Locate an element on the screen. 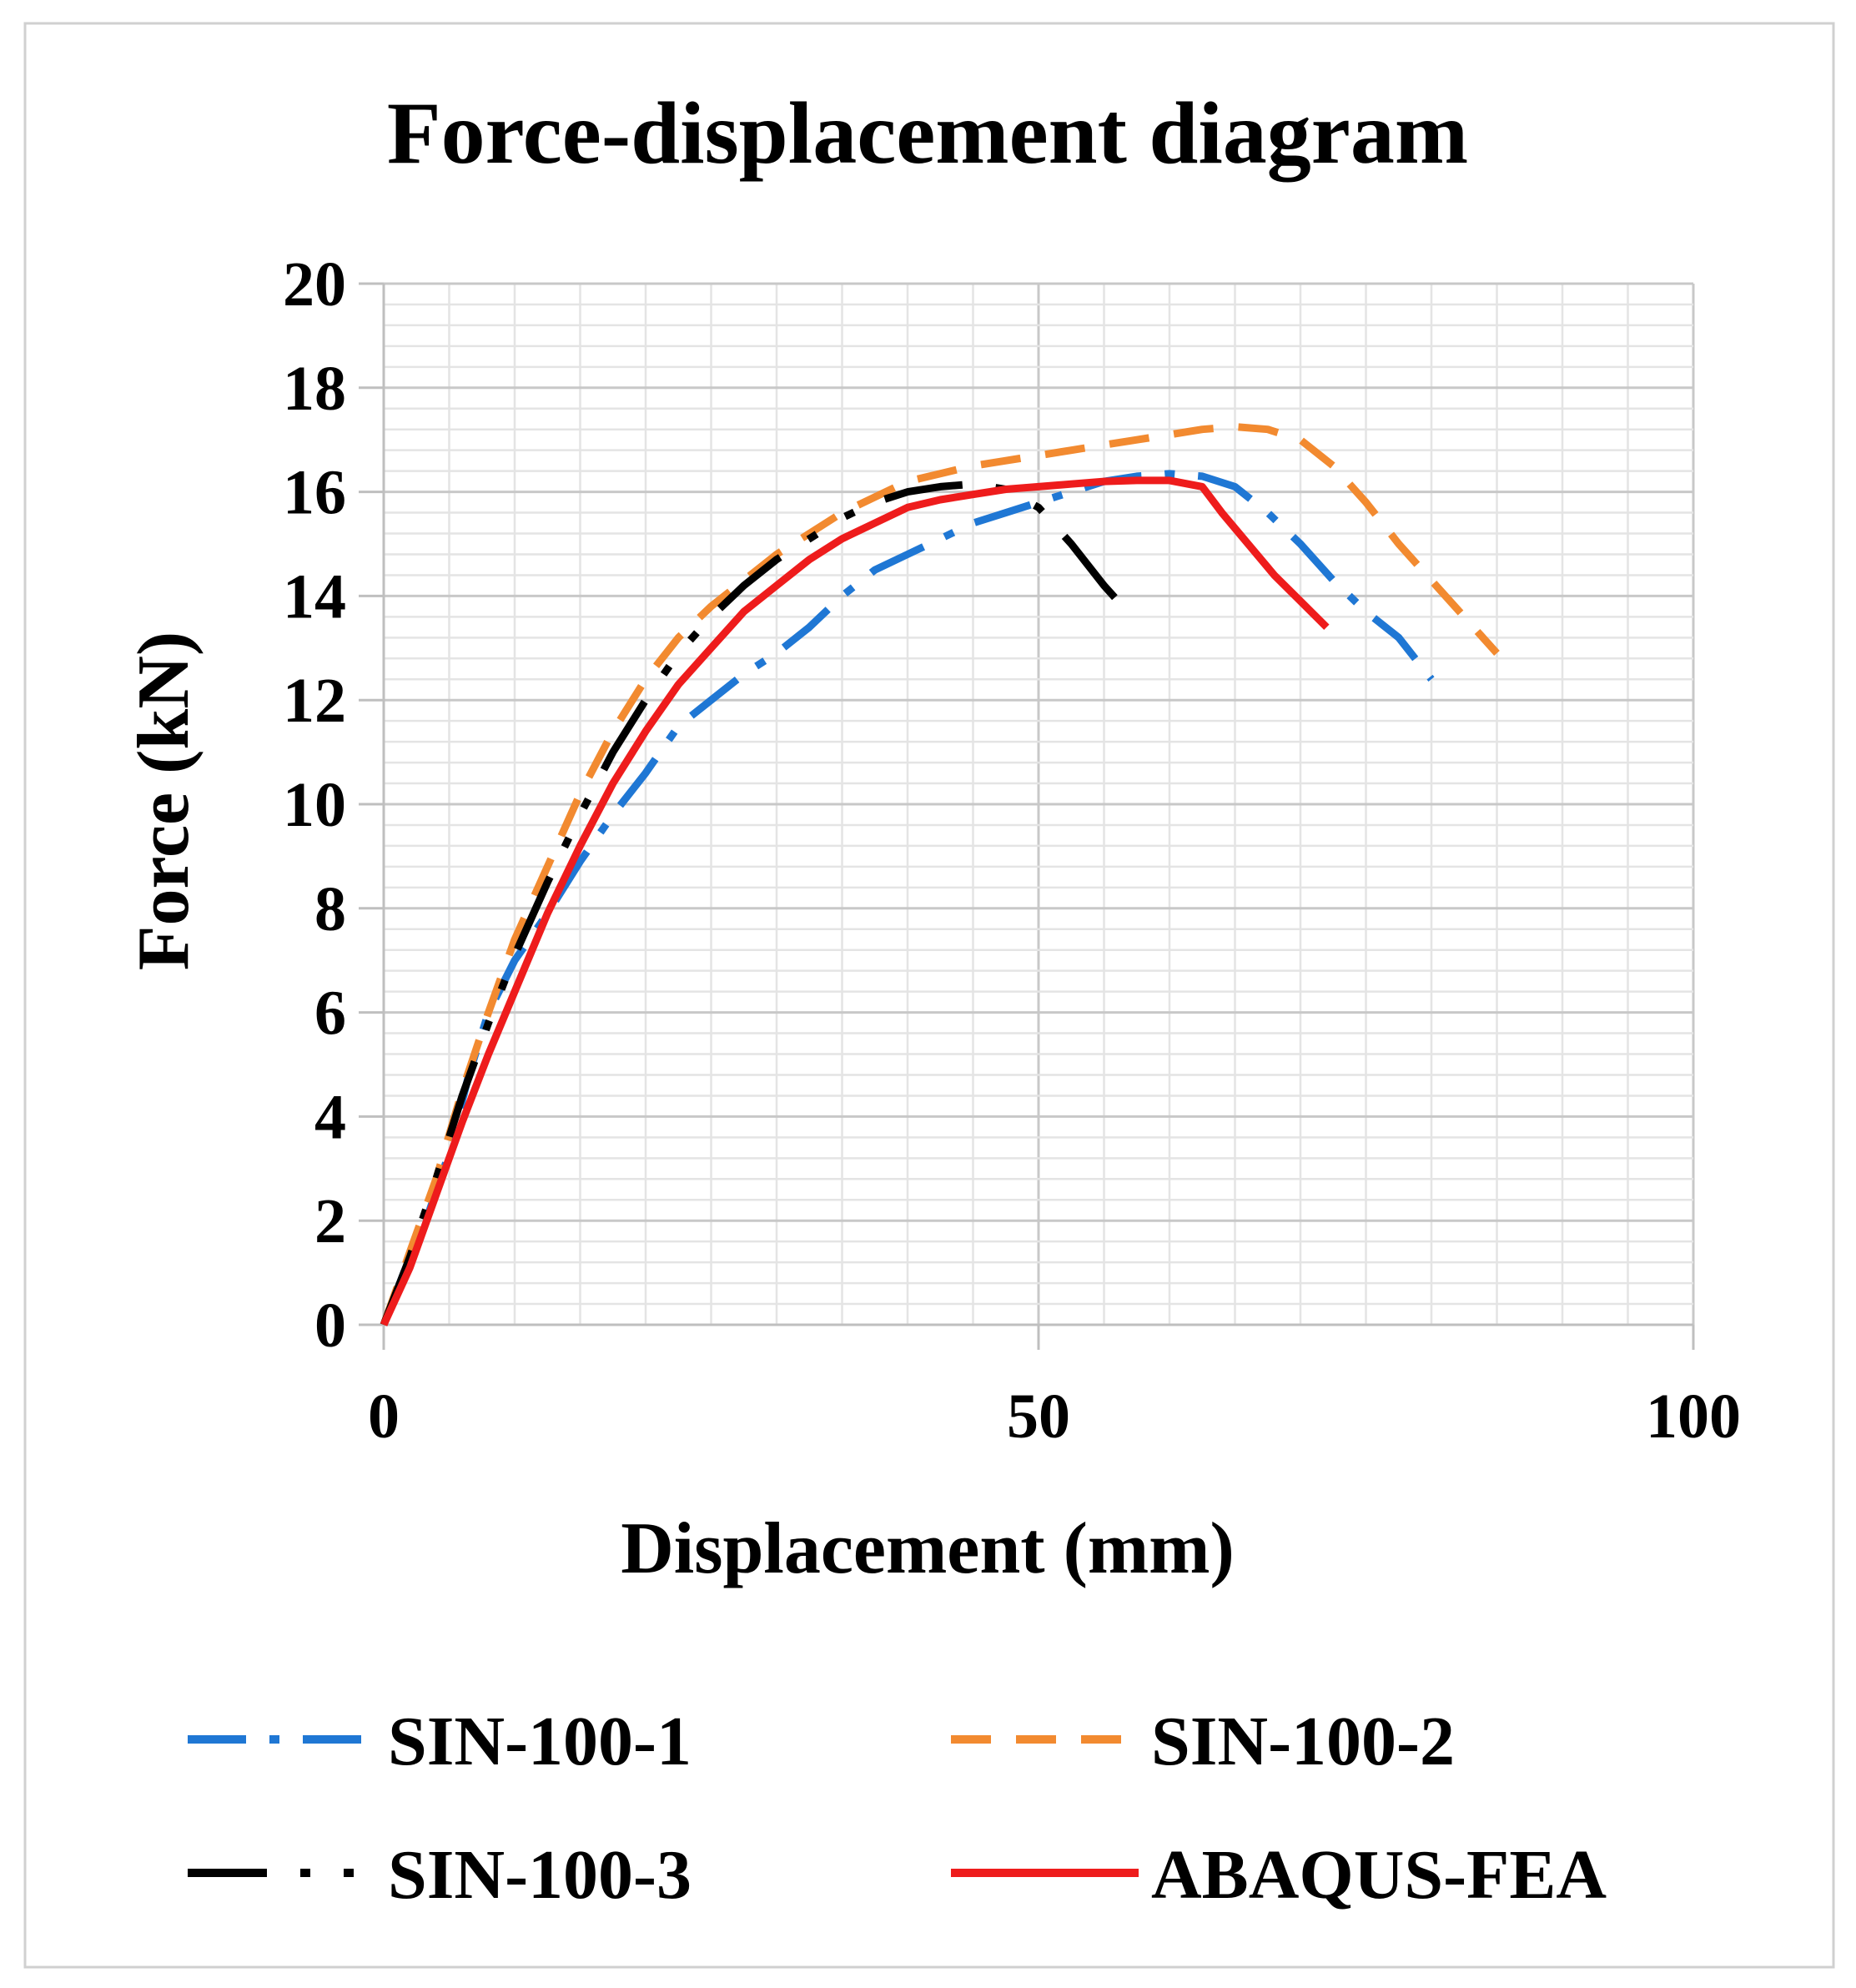 This screenshot has width=1856, height=1988. y-tick-label: 20 is located at coordinates (314, 284).